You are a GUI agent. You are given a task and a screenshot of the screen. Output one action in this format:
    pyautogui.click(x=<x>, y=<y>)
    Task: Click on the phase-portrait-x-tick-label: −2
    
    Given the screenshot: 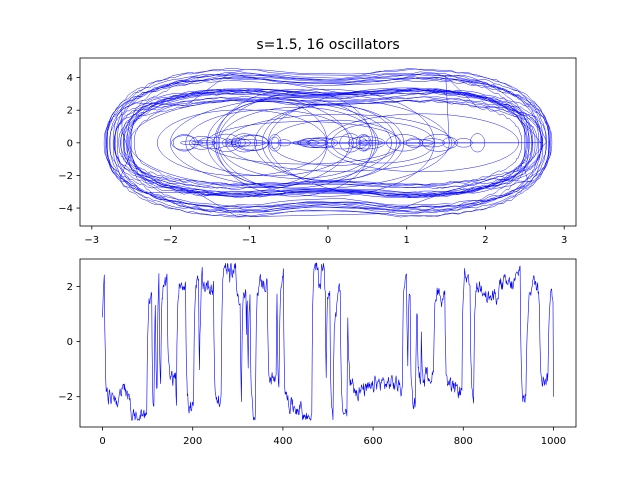 What is the action you would take?
    pyautogui.click(x=170, y=240)
    